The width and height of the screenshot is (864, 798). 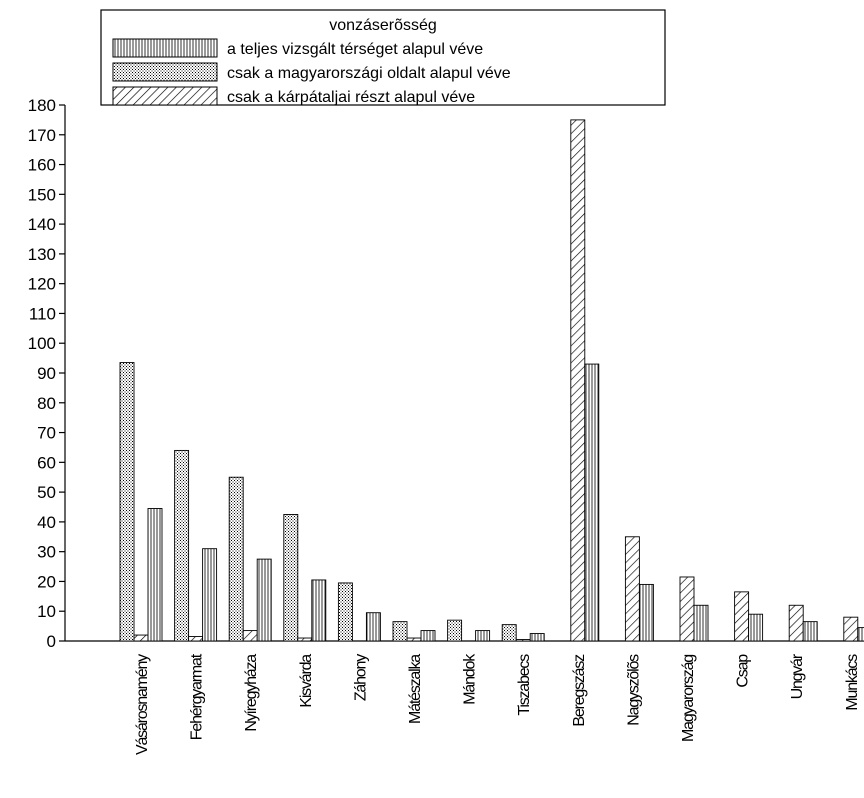 What do you see at coordinates (42, 313) in the screenshot?
I see `y-tick-label: 110` at bounding box center [42, 313].